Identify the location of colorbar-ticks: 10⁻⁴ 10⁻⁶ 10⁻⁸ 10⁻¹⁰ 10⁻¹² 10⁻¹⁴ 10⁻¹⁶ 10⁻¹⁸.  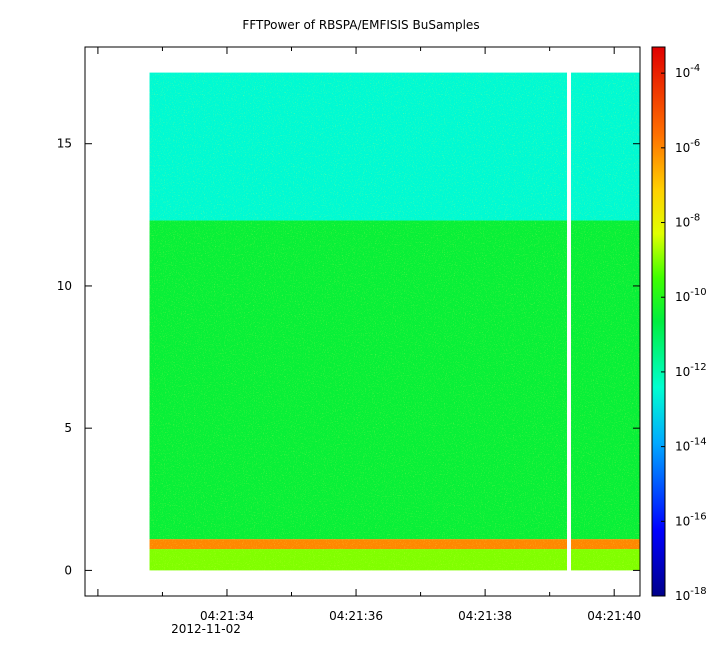
(684, 333).